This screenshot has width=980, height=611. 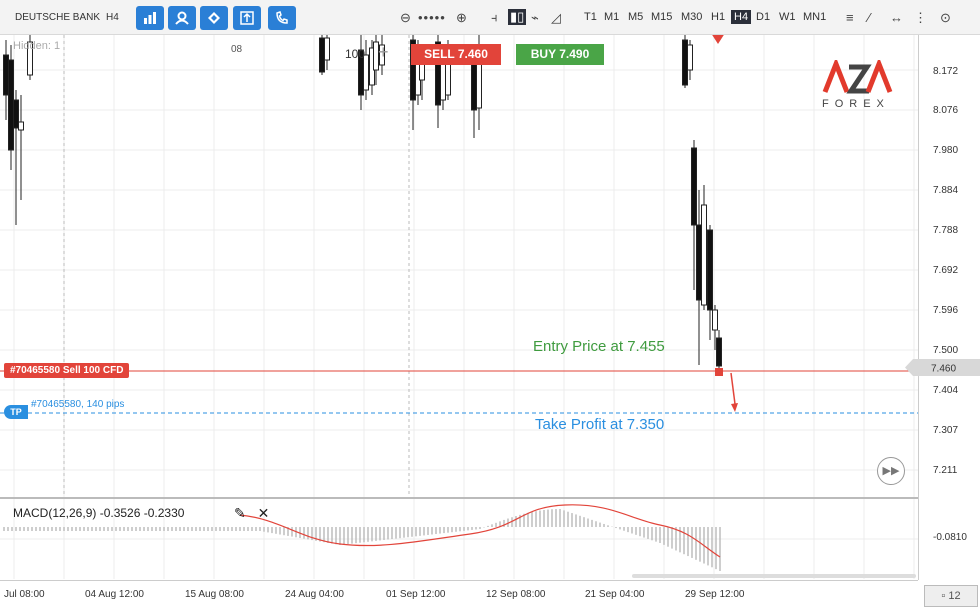 I want to click on current-price-text: 7.460, so click(x=943, y=369).